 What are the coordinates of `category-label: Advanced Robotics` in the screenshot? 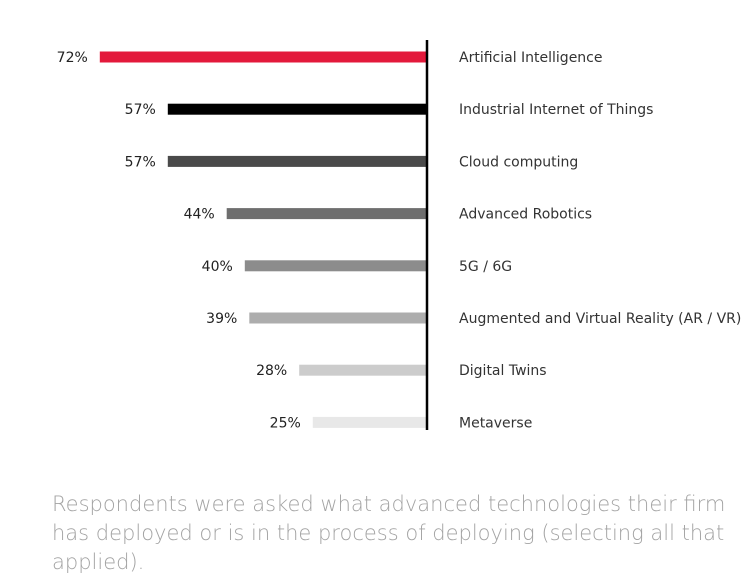 It's located at (525, 215).